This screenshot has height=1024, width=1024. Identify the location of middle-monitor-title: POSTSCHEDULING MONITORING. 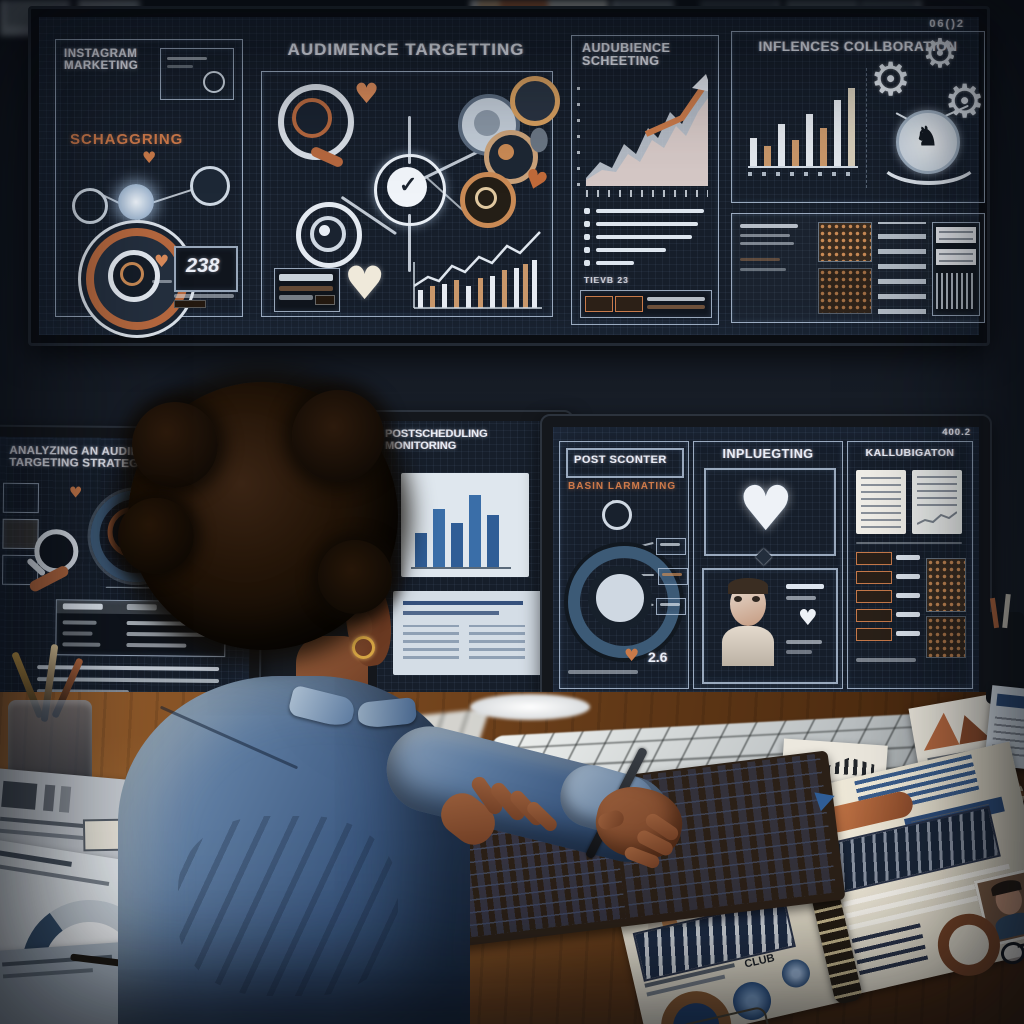
(436, 440).